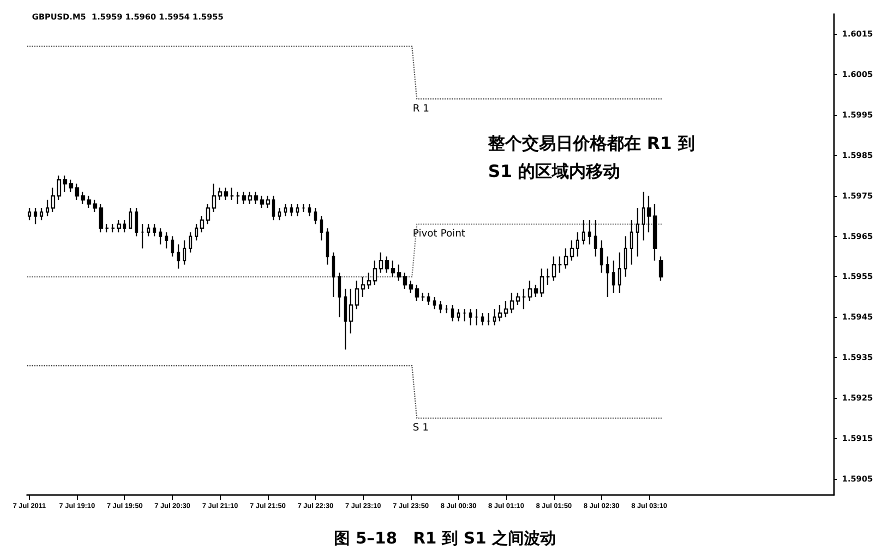 The image size is (890, 558). What do you see at coordinates (858, 195) in the screenshot?
I see `y-tick-label: 1.5975` at bounding box center [858, 195].